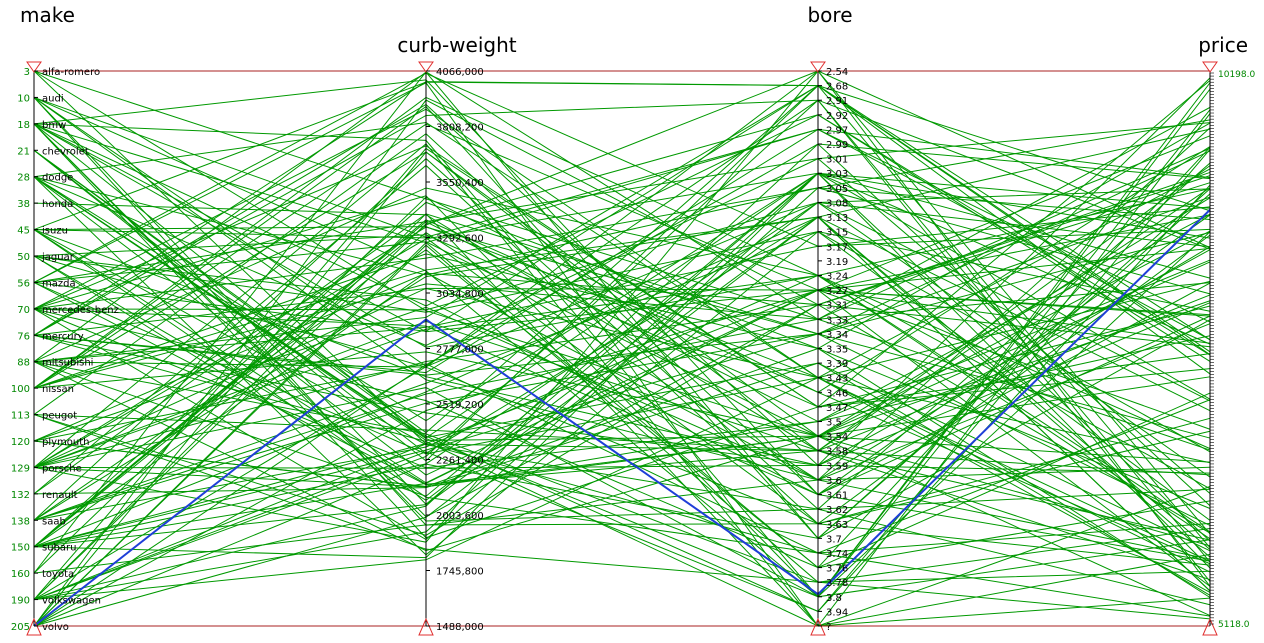  Describe the element at coordinates (837, 320) in the screenshot. I see `bore-label: 3.33` at that location.